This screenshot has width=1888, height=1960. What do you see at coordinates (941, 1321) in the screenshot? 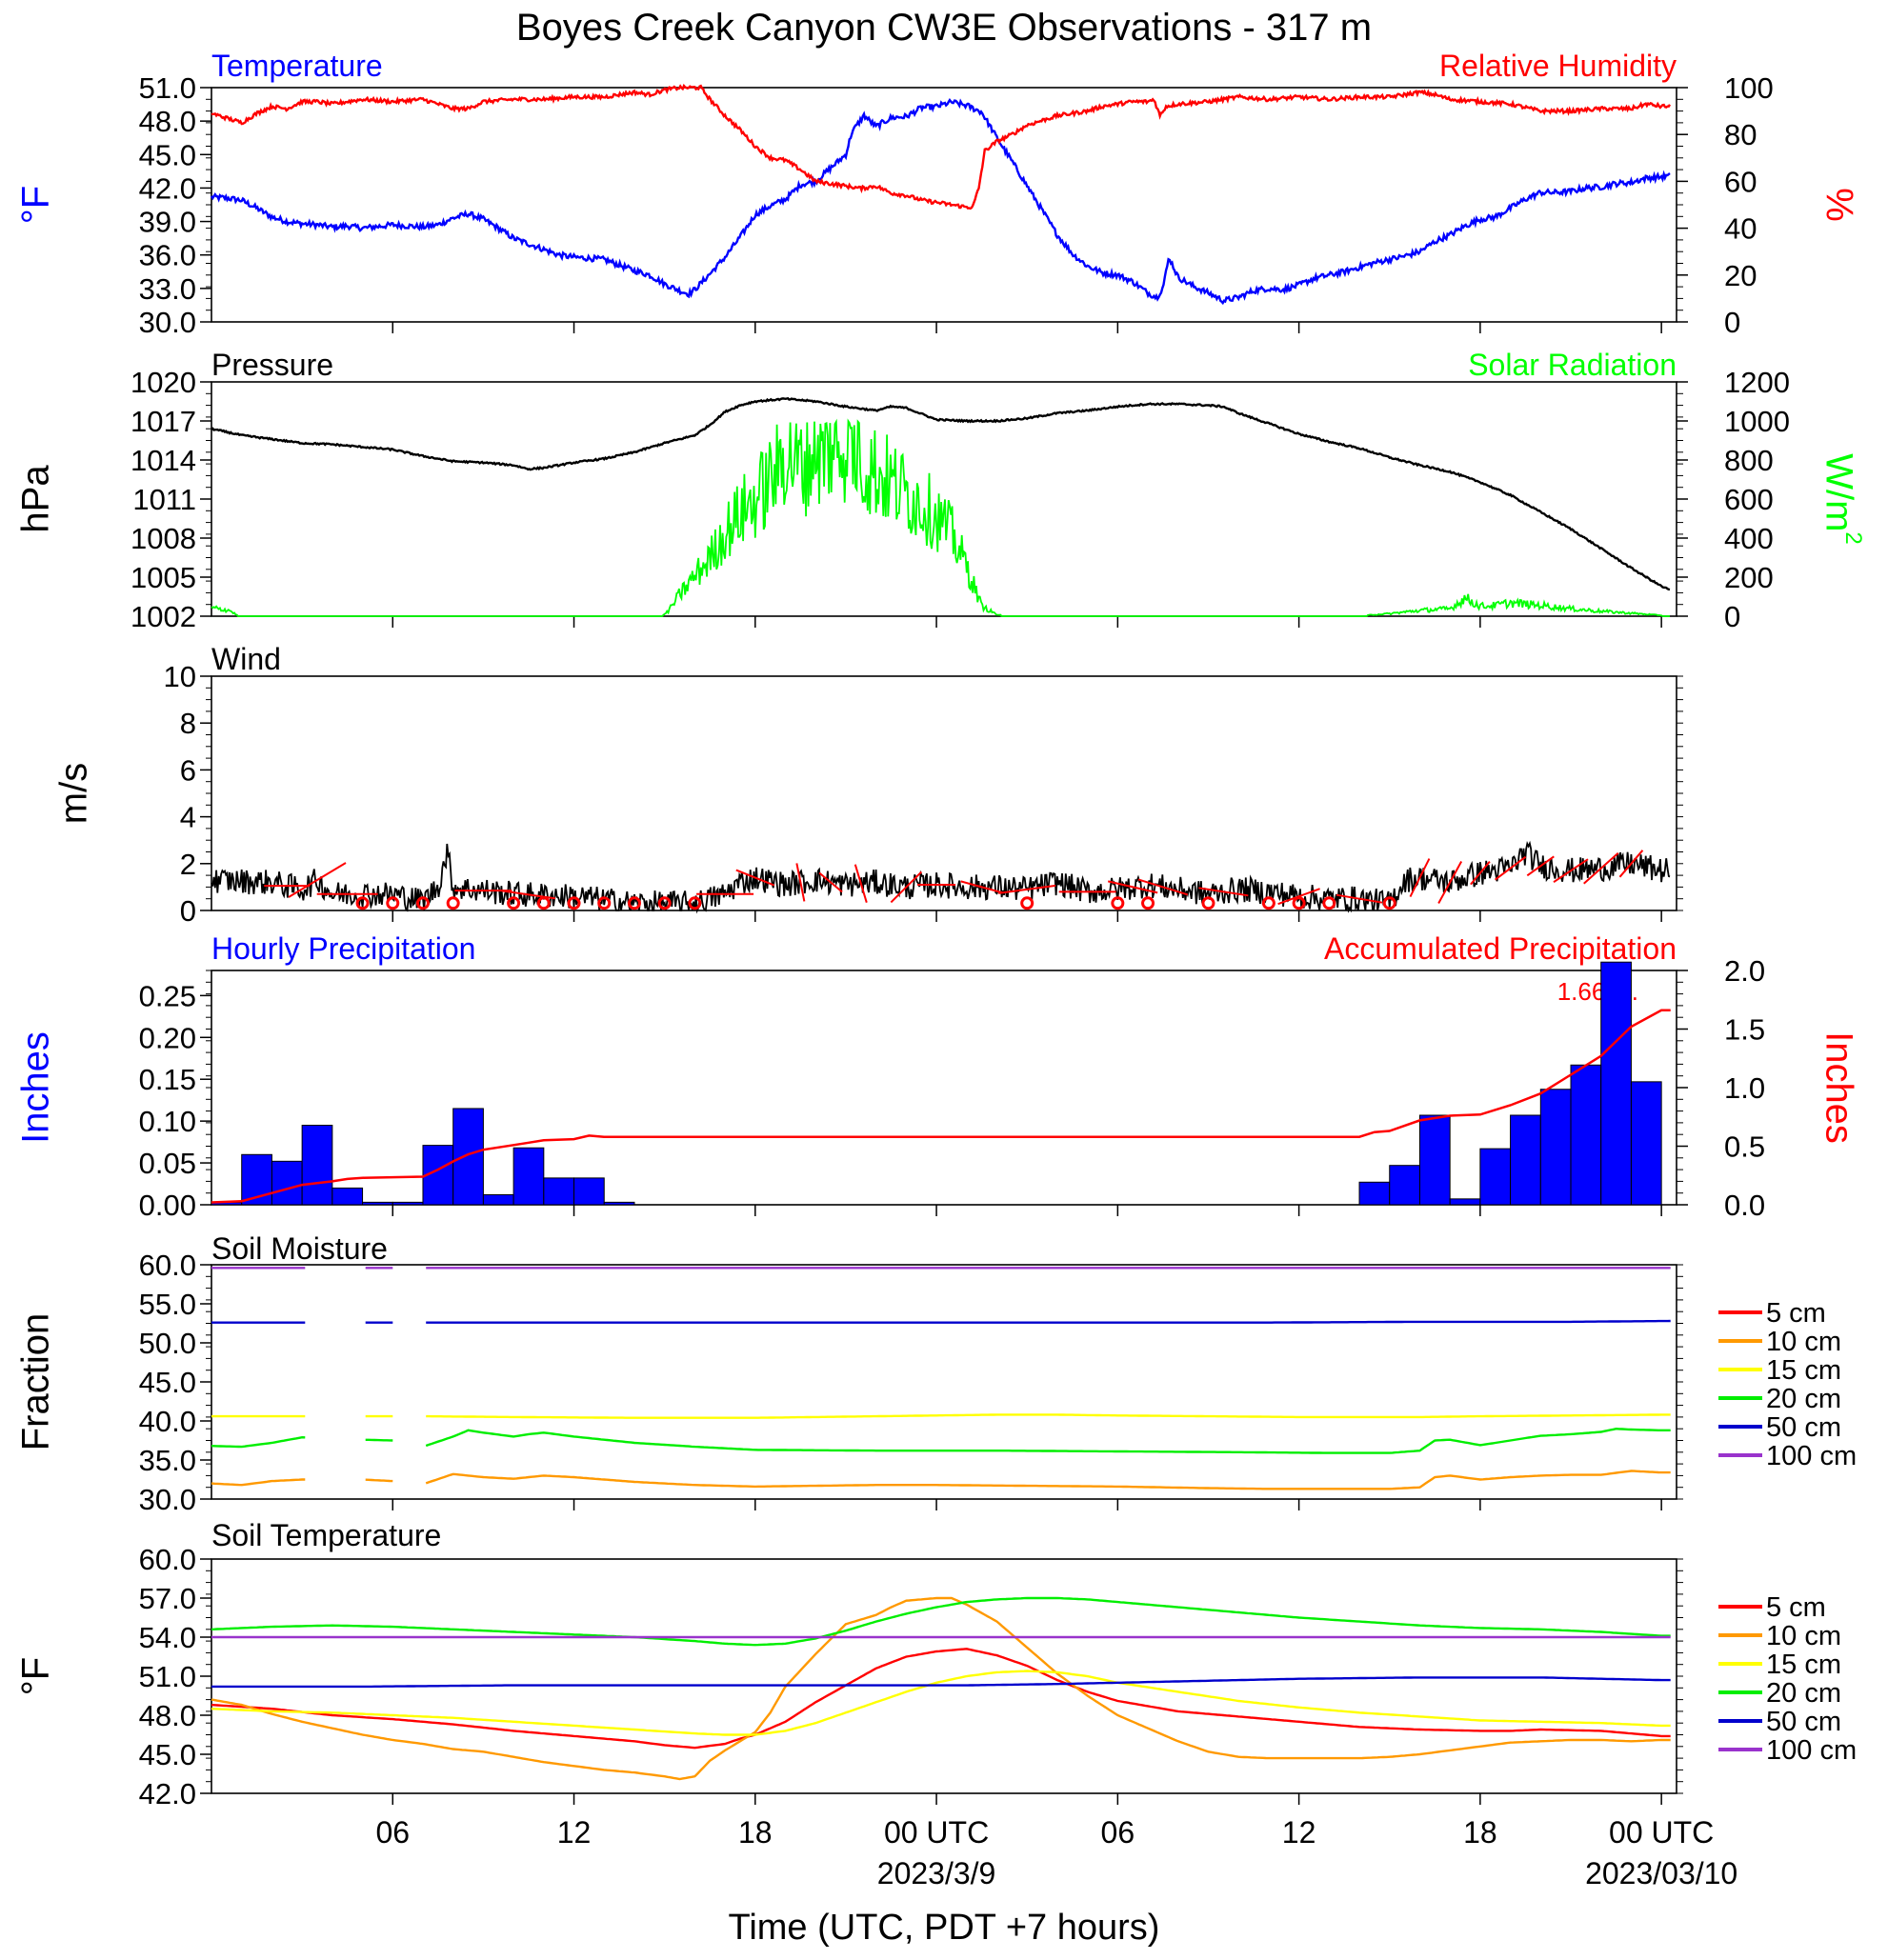
I see `series-line-50-cm` at bounding box center [941, 1321].